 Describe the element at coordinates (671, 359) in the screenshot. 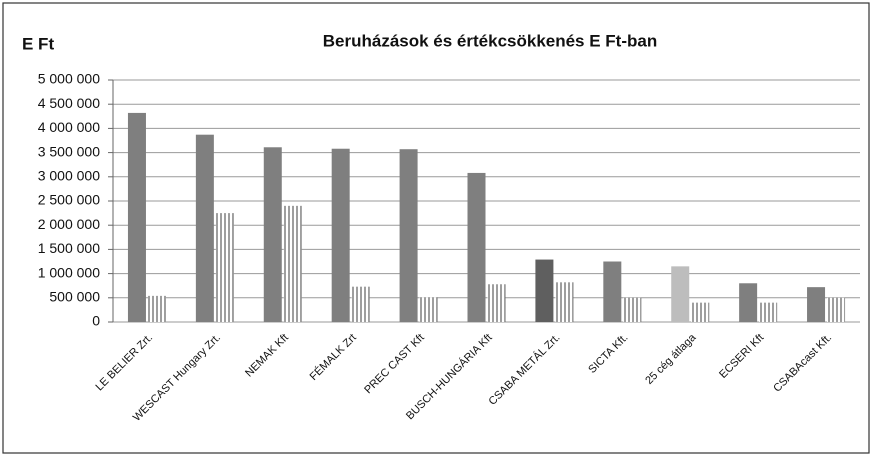

I see `x-tick-label: 25 cég átlaga` at that location.